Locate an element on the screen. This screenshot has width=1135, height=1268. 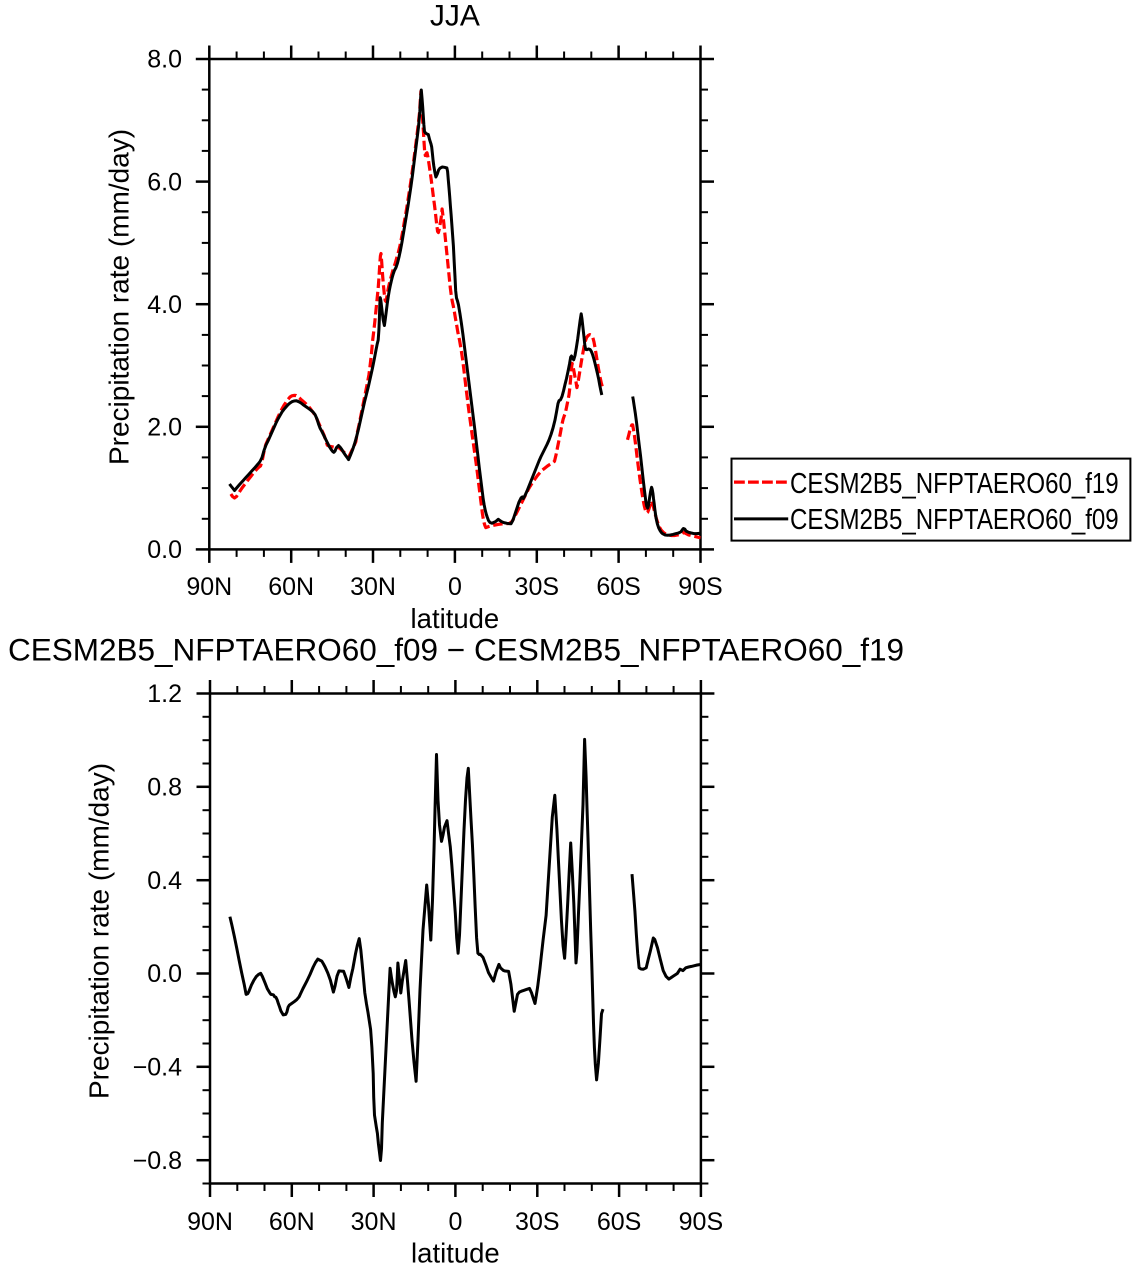
svg-text: CESM2B5_NFPTAERO60_f19 is located at coordinates (954, 483).